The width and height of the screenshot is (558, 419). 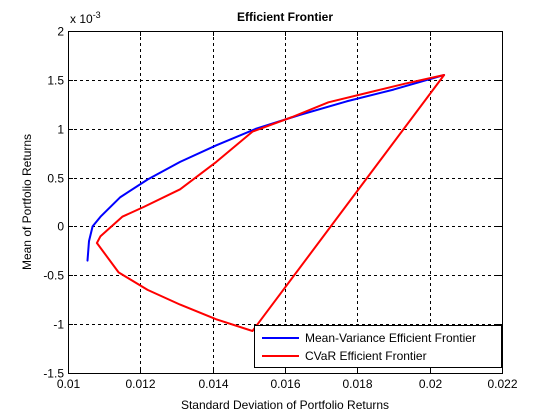 What do you see at coordinates (55, 179) in the screenshot?
I see `y-tick-label: 0.5` at bounding box center [55, 179].